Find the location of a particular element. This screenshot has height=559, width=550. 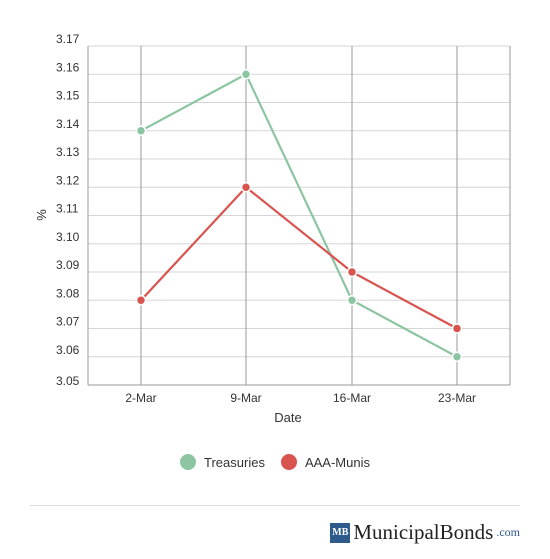

y-tick-label: 3.06 is located at coordinates (68, 350).